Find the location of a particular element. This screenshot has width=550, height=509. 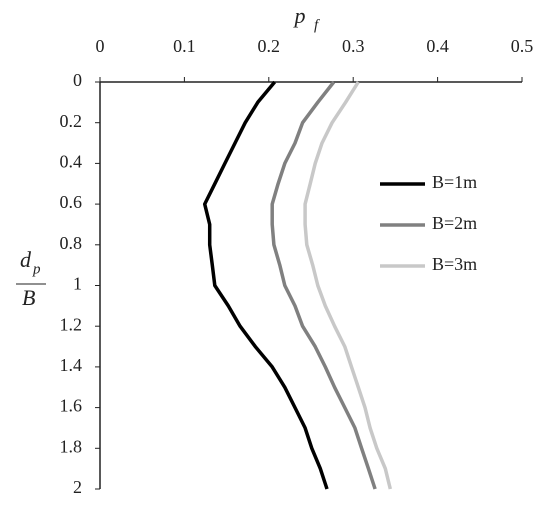

y-tick-label: 2 is located at coordinates (77, 487).